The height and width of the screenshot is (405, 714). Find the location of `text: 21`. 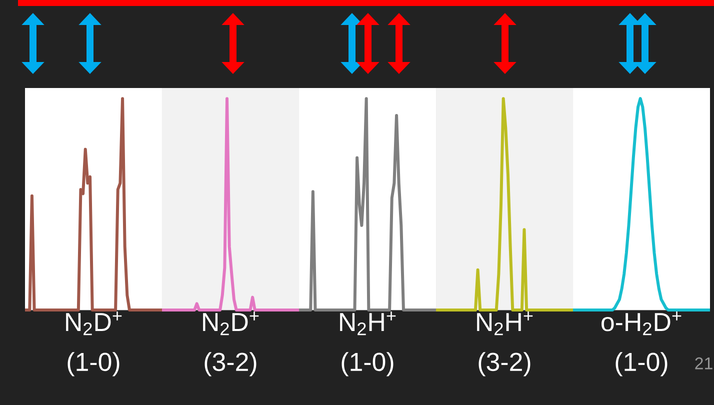

text: 21 is located at coordinates (703, 363).